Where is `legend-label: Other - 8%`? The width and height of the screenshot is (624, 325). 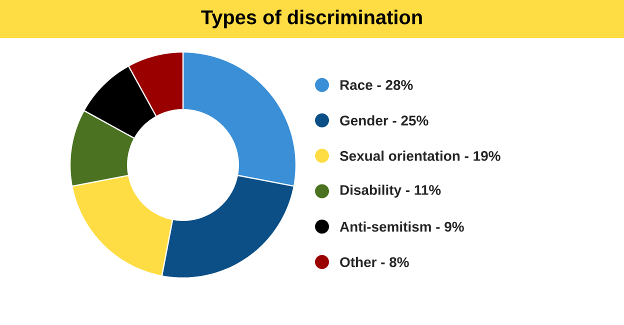
legend-label: Other - 8% is located at coordinates (374, 262).